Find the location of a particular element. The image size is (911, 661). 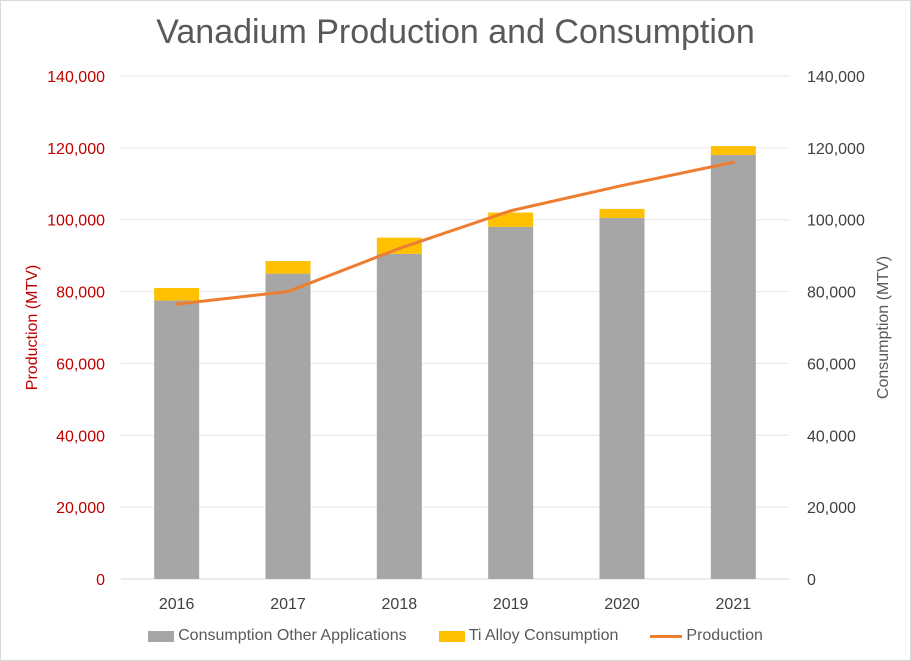

legend-label-ti-alloy: Ti Alloy Consumption is located at coordinates (543, 635).